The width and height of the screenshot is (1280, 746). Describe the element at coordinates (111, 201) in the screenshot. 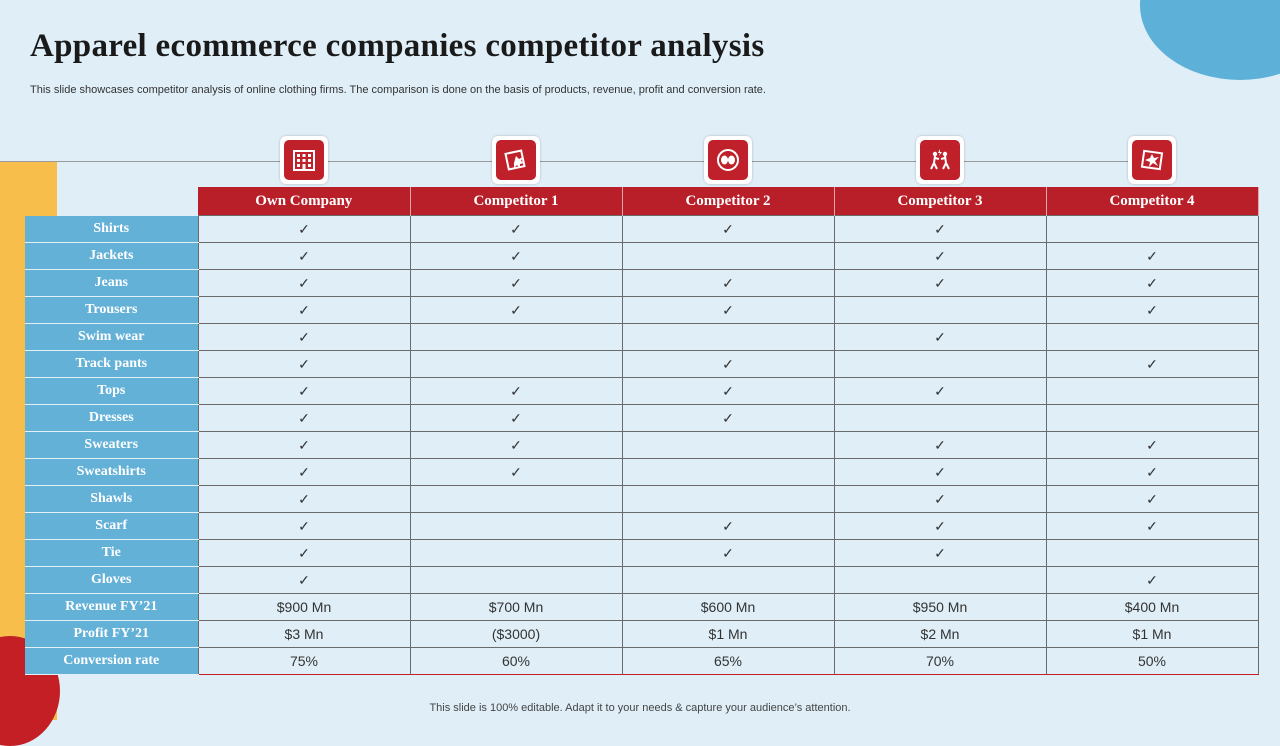

I see `header-blank-cell` at that location.